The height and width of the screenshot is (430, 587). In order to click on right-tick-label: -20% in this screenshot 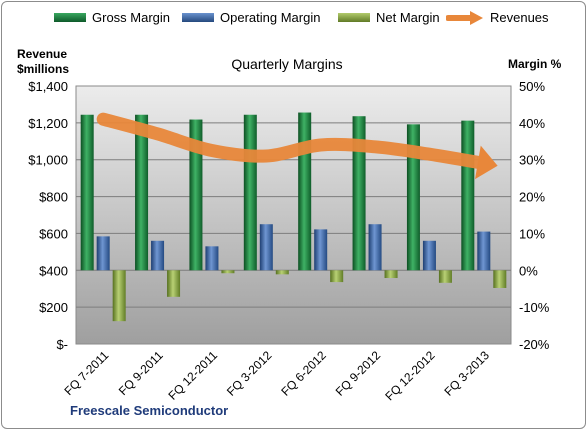, I will do `click(534, 344)`.